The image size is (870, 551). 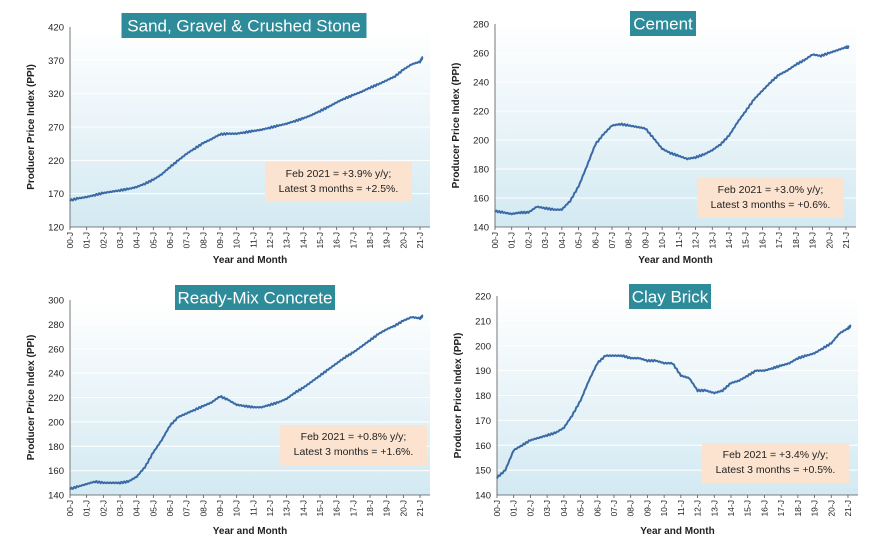 What do you see at coordinates (56, 28) in the screenshot?
I see `y-tick-label: 420` at bounding box center [56, 28].